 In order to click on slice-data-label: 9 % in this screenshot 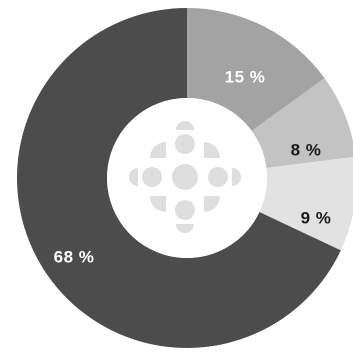, I will do `click(316, 217)`.